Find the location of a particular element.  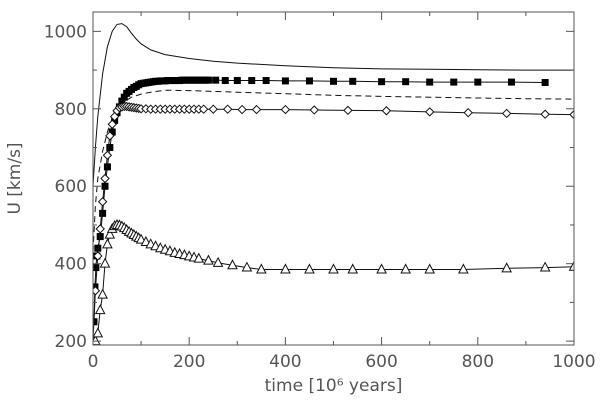

y-tick-label: 600 is located at coordinates (71, 187).